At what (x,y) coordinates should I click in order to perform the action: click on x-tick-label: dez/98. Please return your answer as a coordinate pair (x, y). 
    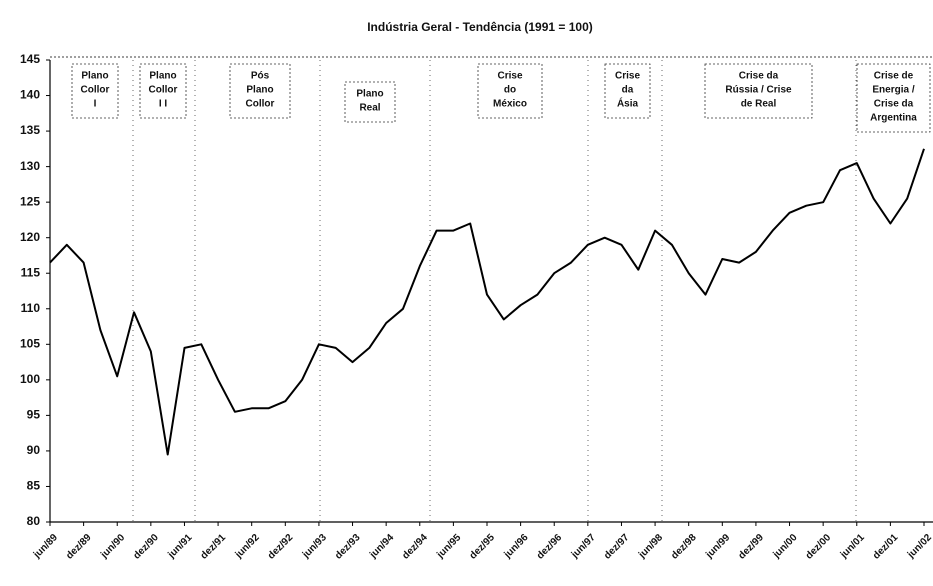
    Looking at the image, I should click on (684, 547).